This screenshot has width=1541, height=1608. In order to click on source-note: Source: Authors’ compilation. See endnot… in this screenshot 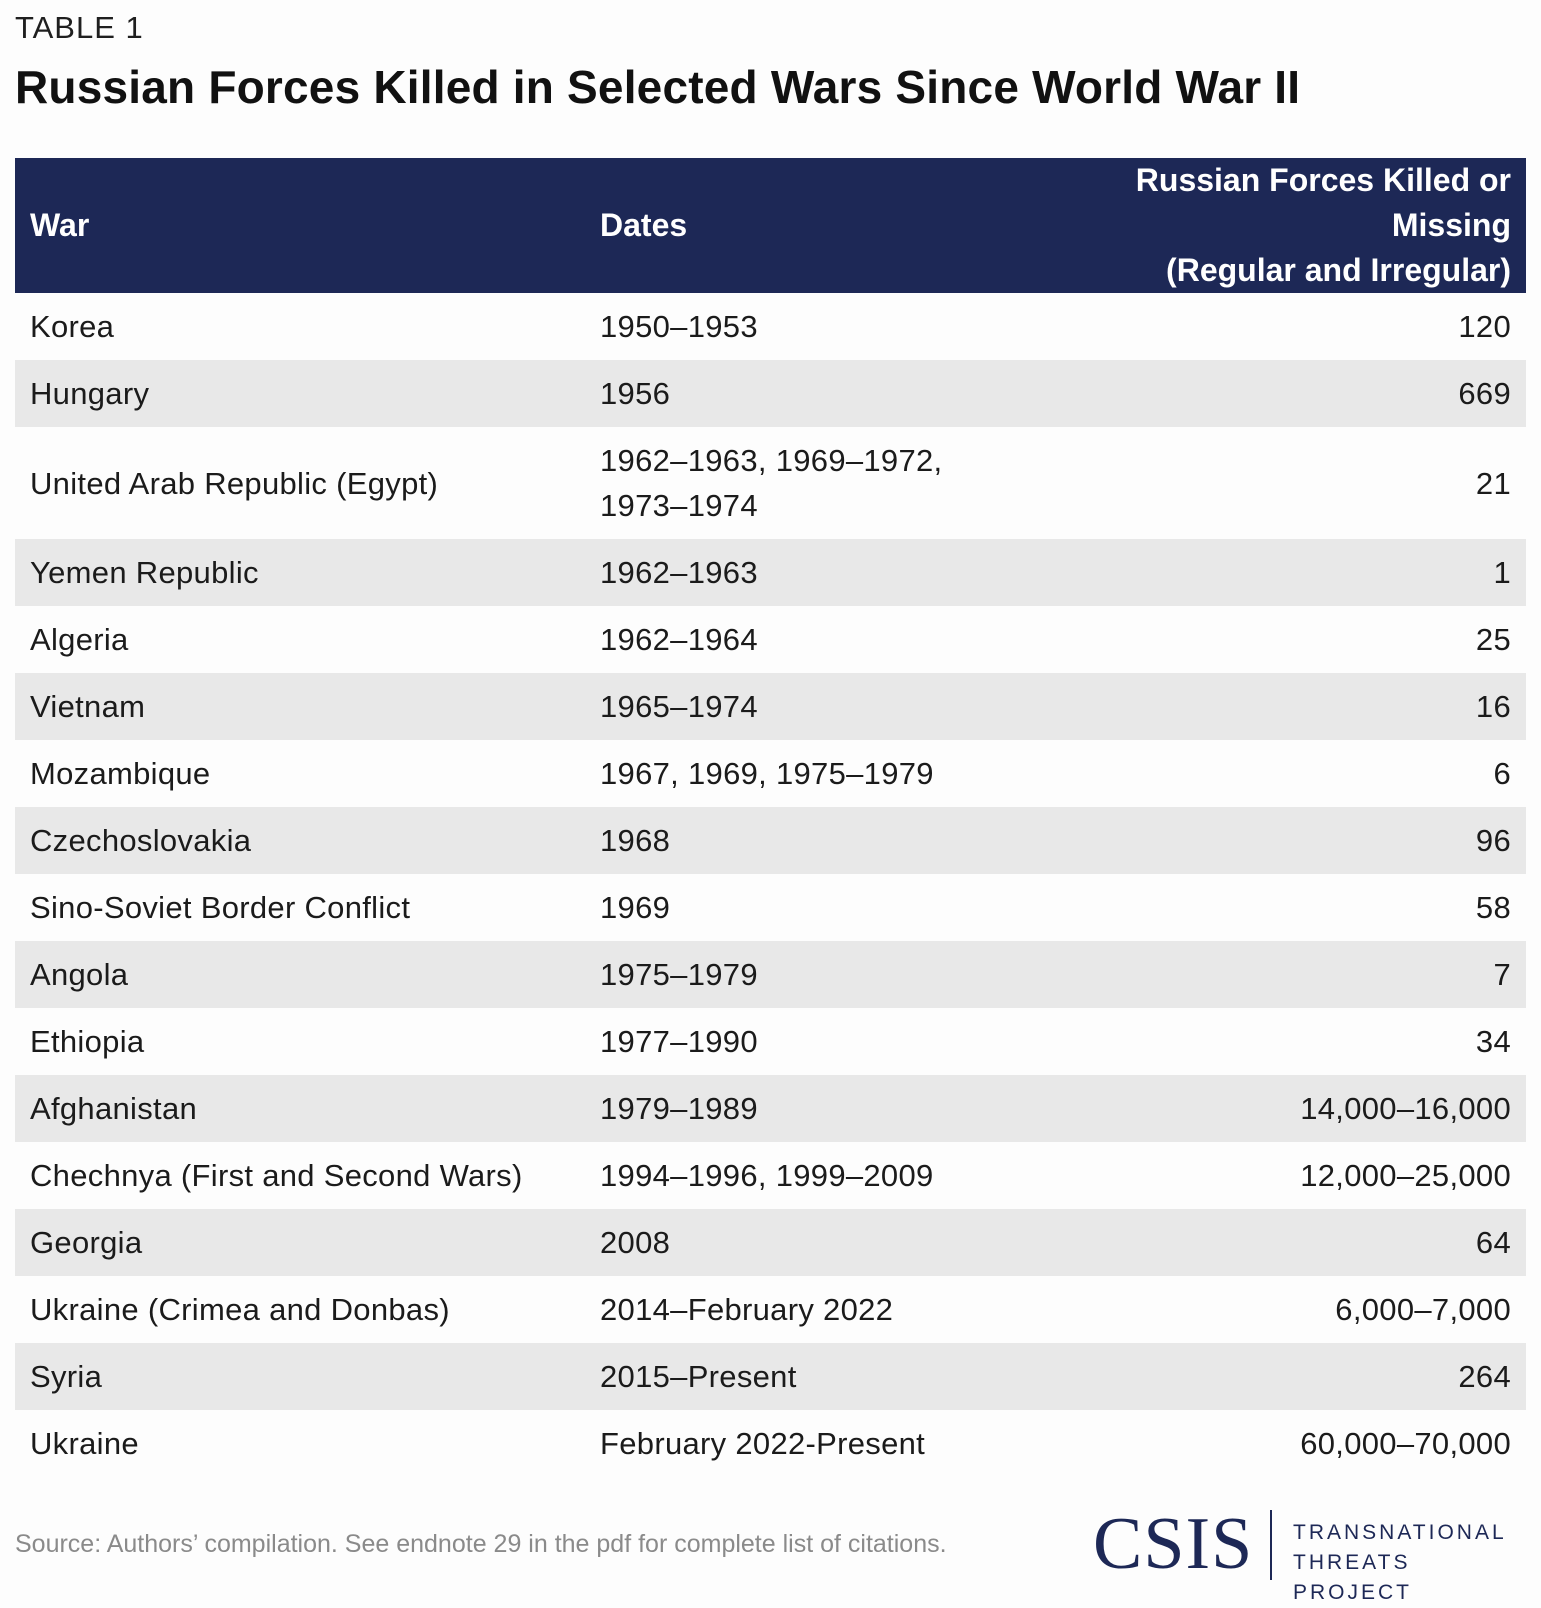, I will do `click(481, 1544)`.